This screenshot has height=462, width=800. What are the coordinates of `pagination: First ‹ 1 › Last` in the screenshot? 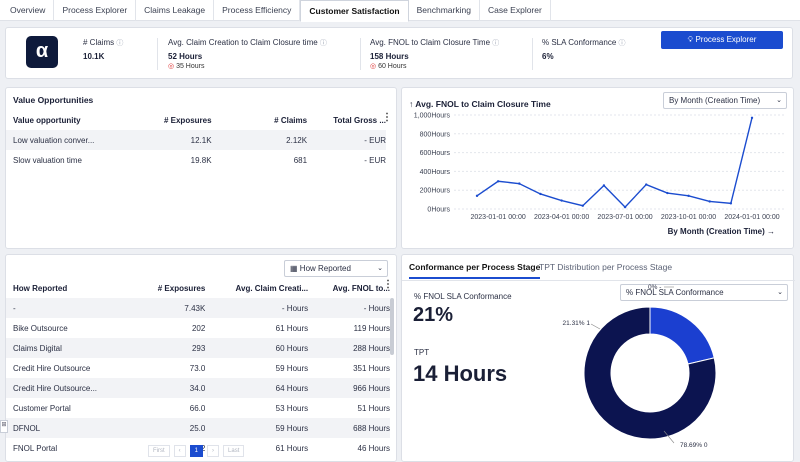 It's located at (196, 451).